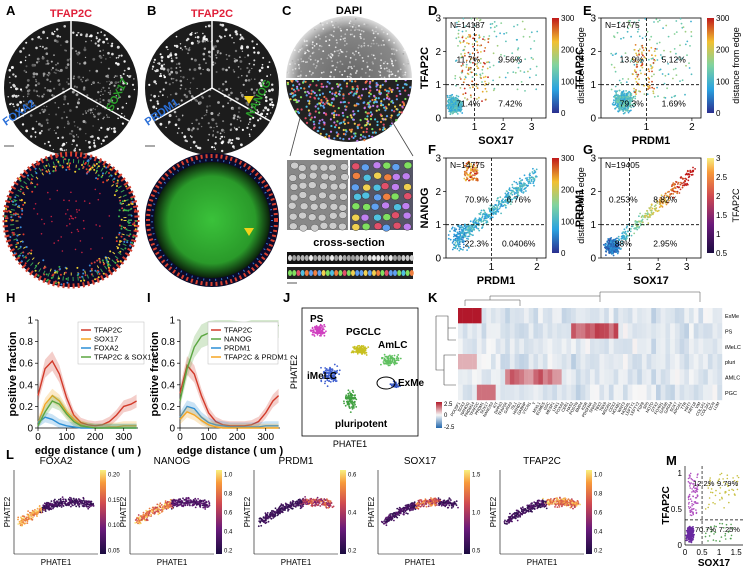  I want to click on cell-point, so click(326, 331).